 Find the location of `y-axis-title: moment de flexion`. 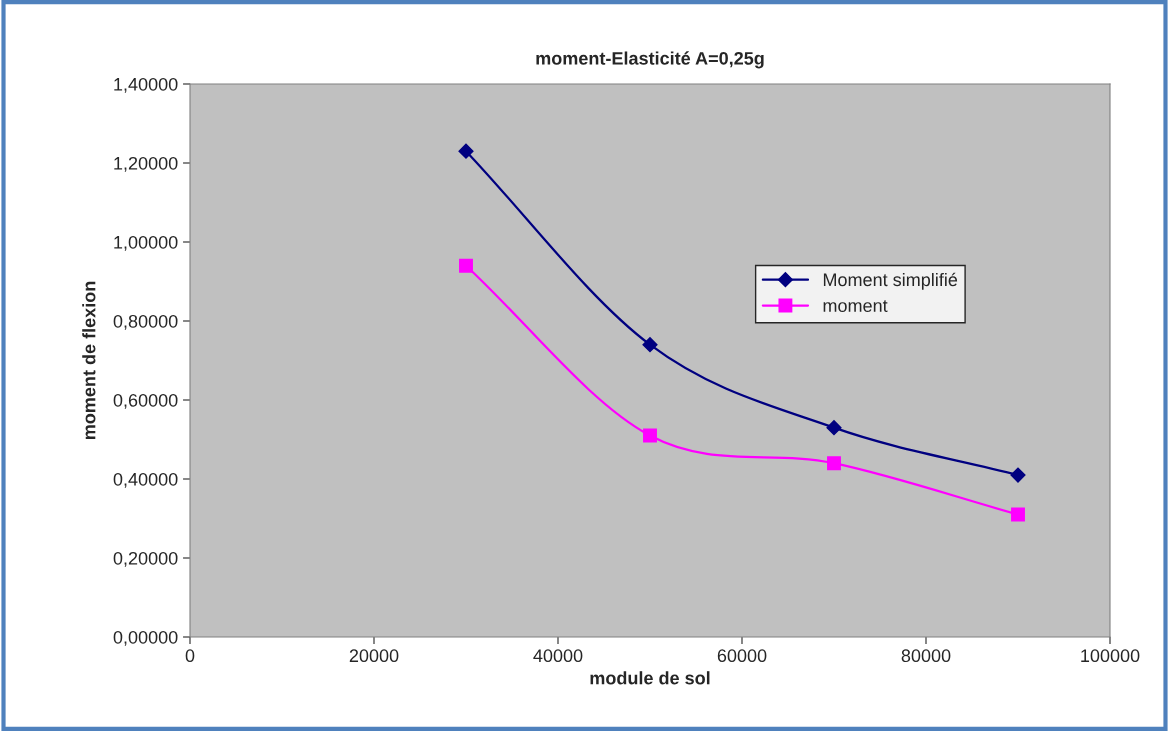

y-axis-title: moment de flexion is located at coordinates (89, 360).